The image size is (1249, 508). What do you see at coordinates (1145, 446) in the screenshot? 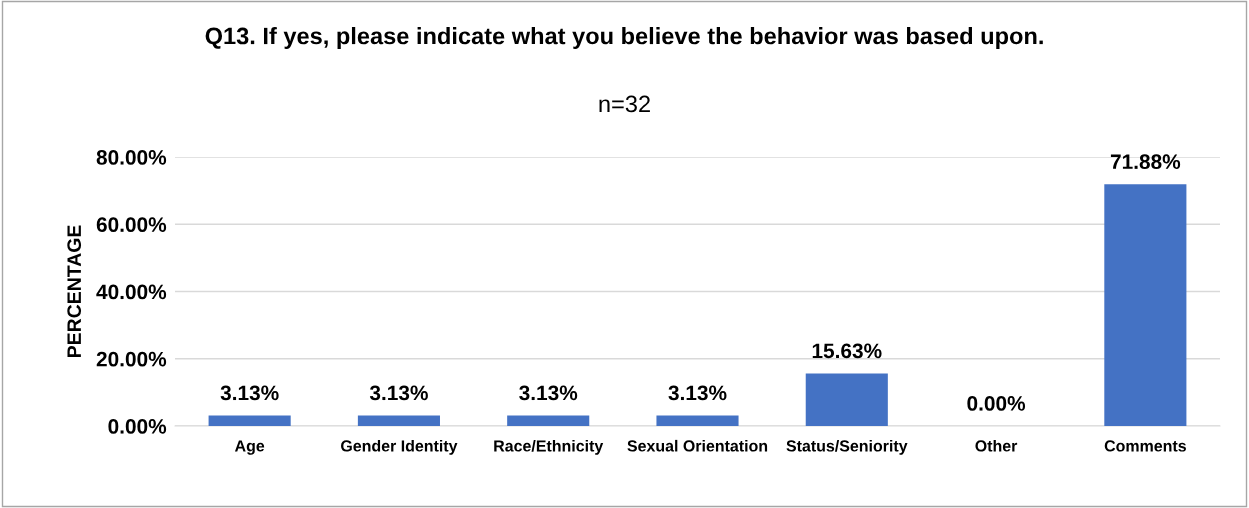
I see `x-tick-label: Comments` at bounding box center [1145, 446].